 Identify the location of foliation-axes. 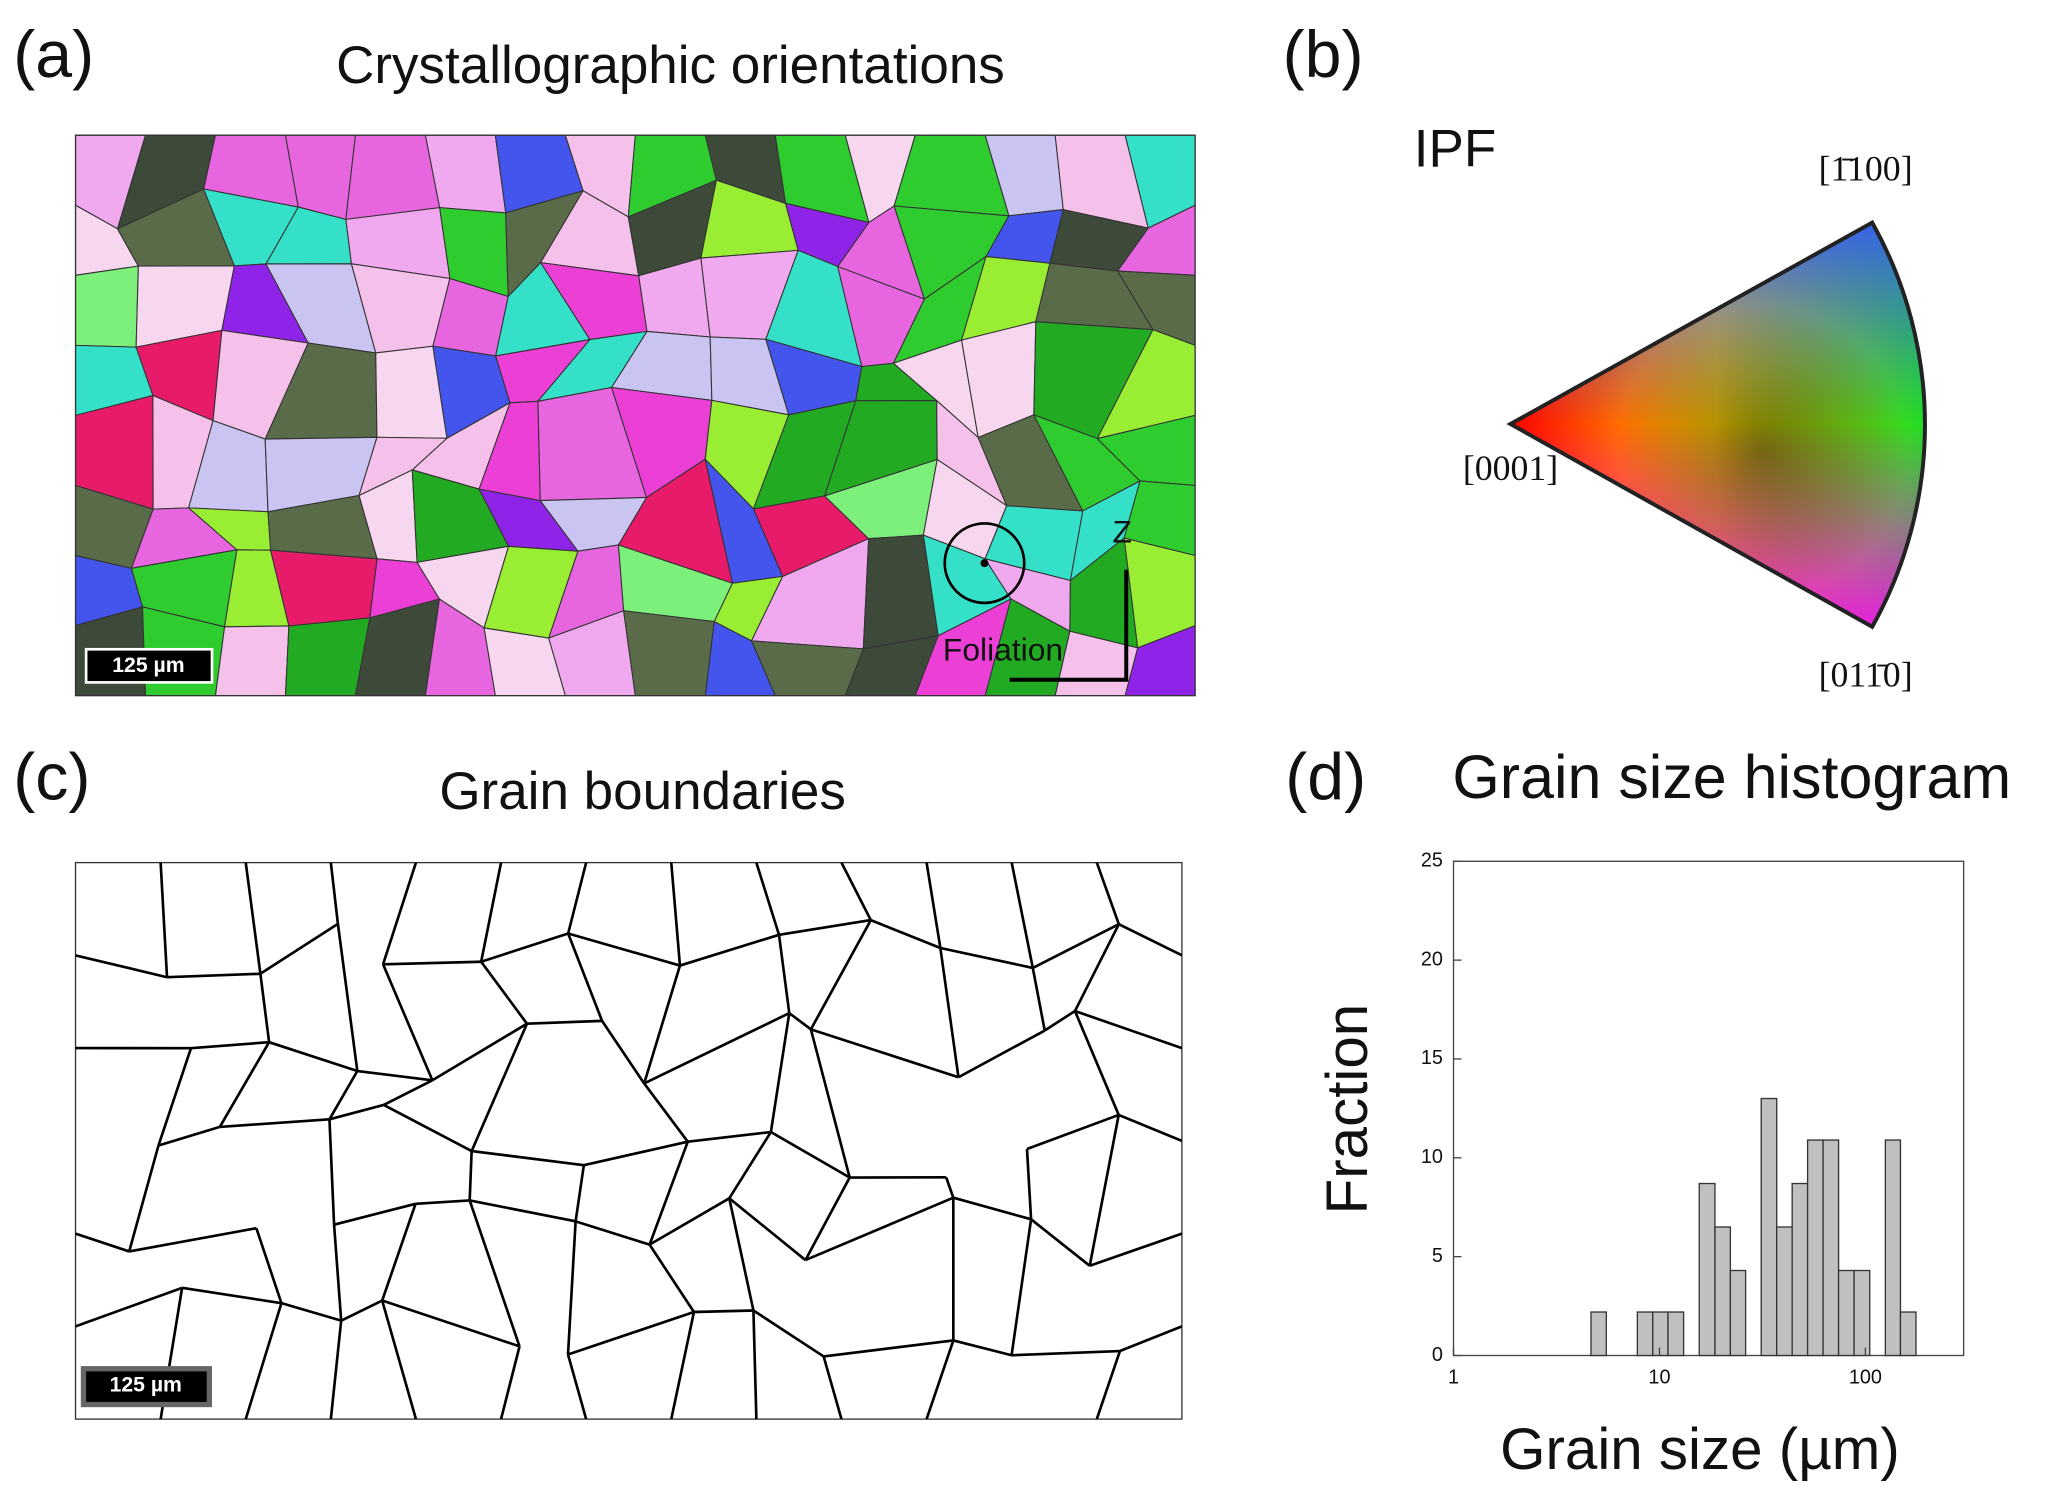
(1069, 625).